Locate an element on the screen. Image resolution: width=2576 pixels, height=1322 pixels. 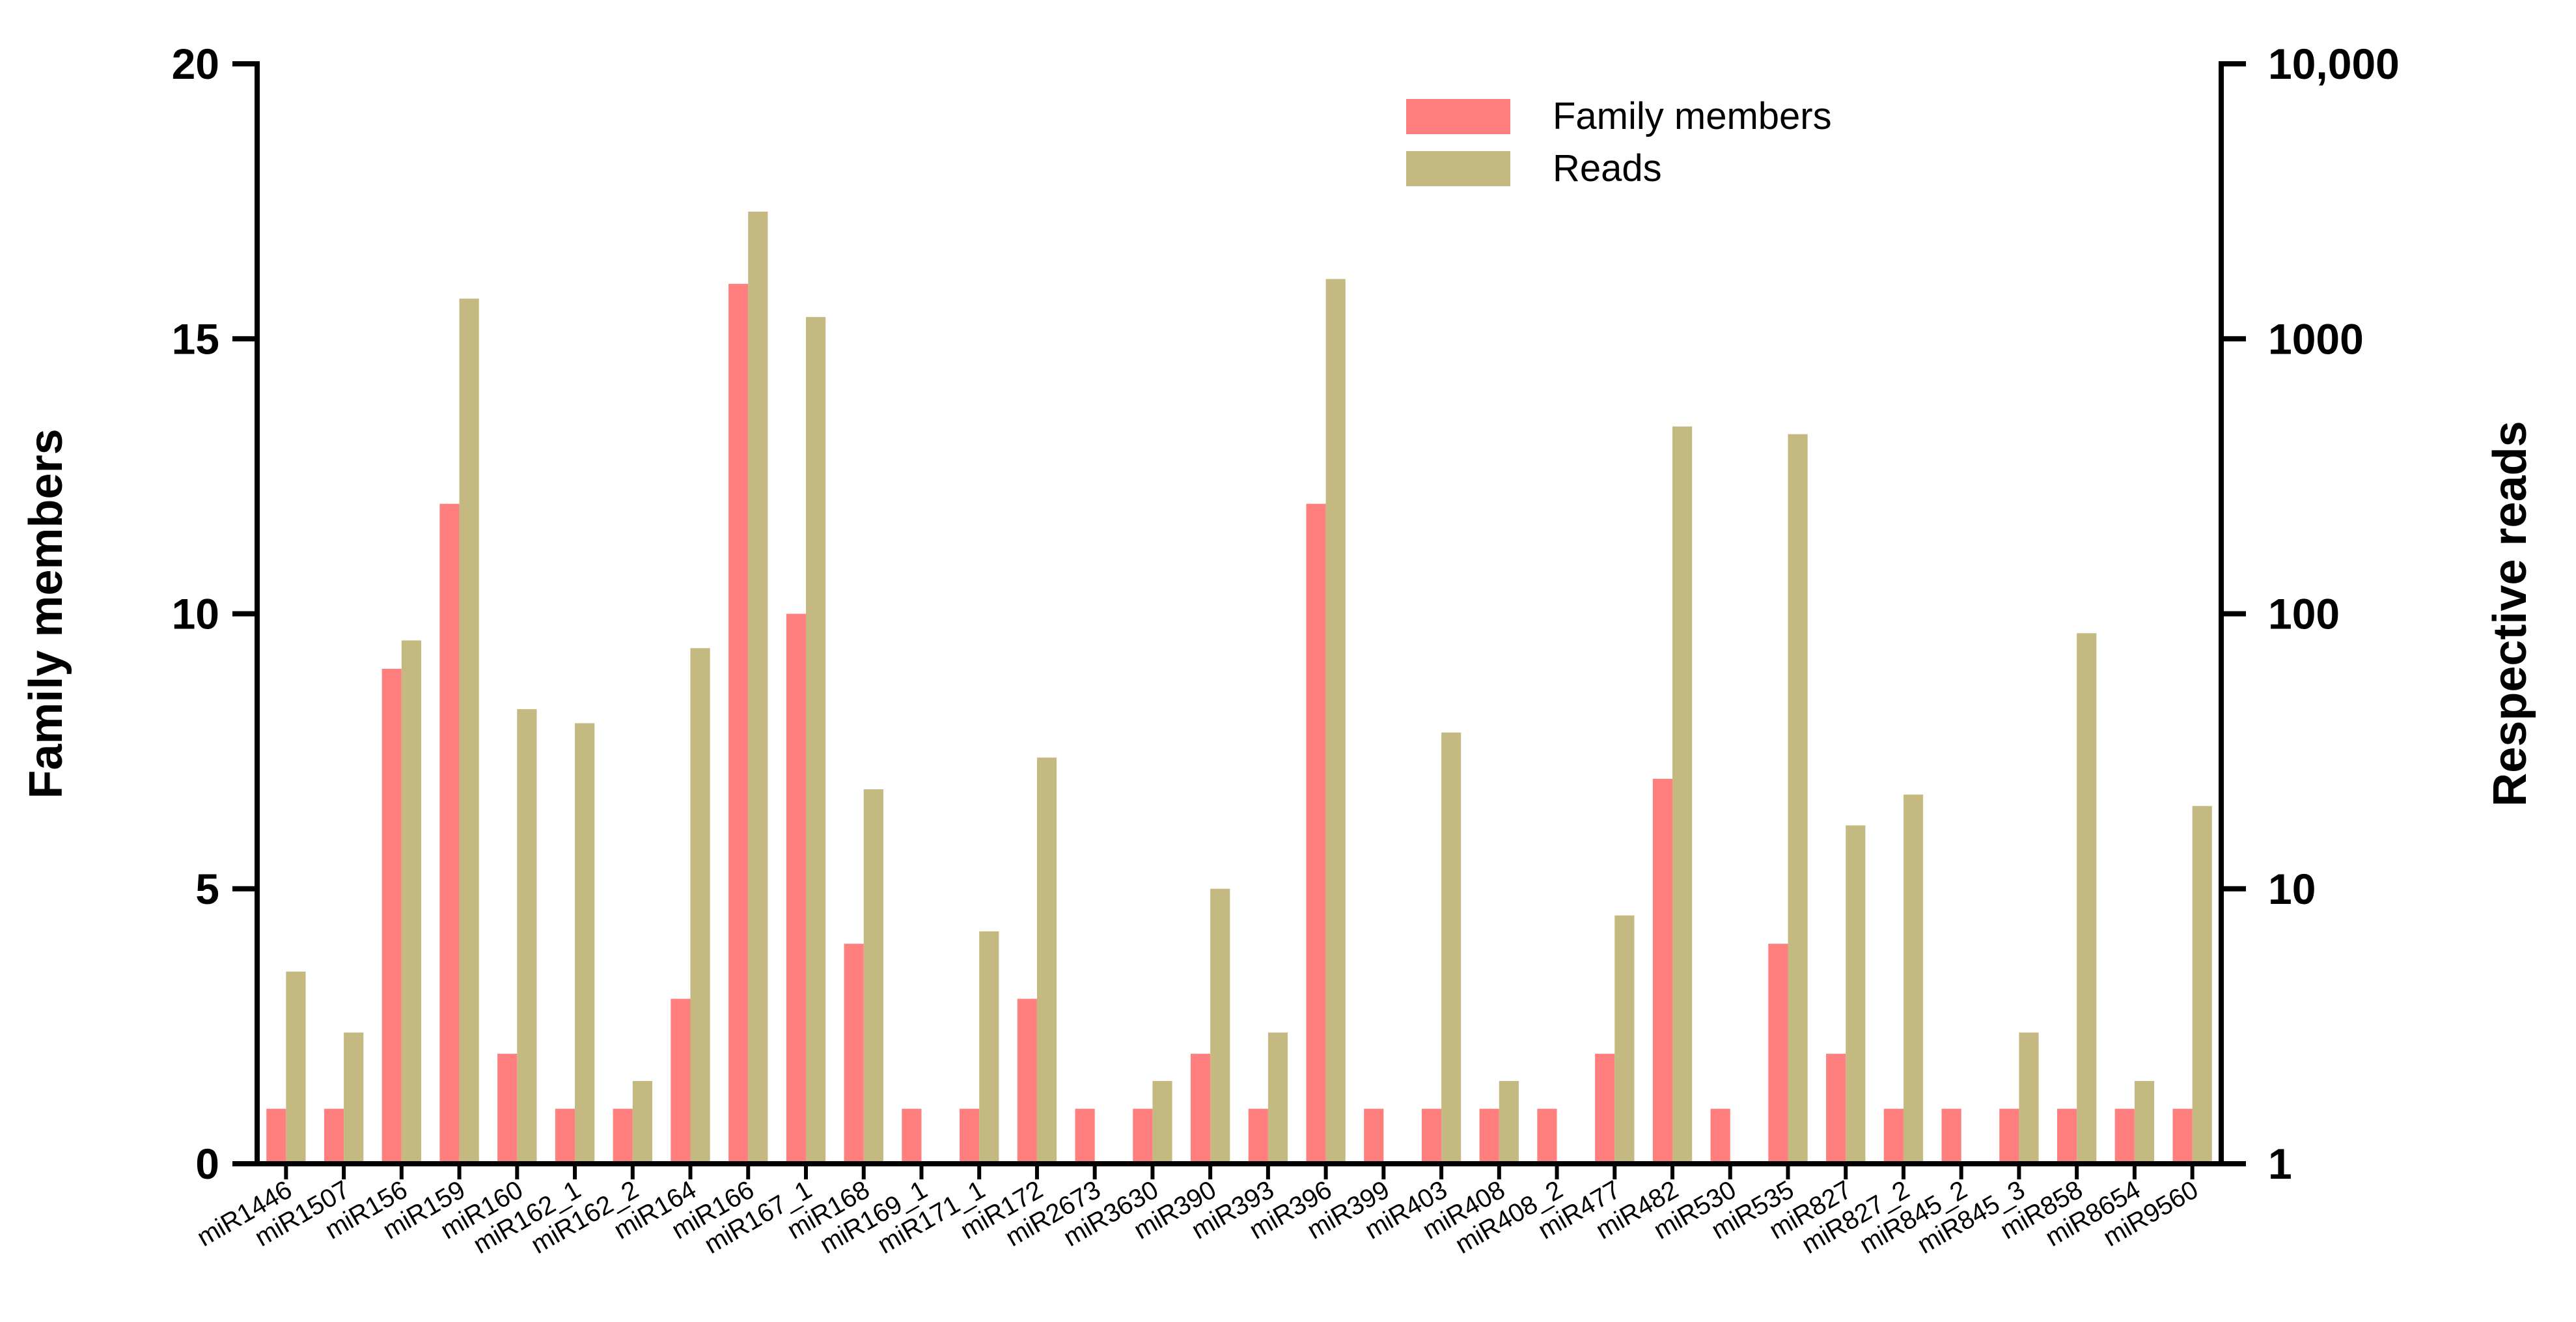
reads-bar-mir168 is located at coordinates (873, 976).